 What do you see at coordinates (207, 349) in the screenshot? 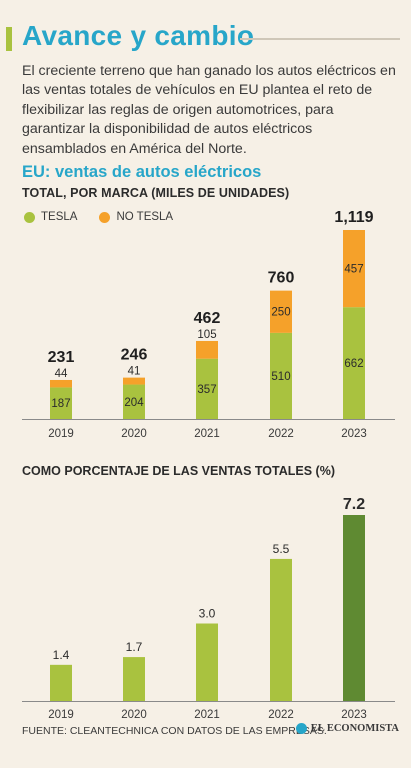
I see `bar-no-tesla-2021` at bounding box center [207, 349].